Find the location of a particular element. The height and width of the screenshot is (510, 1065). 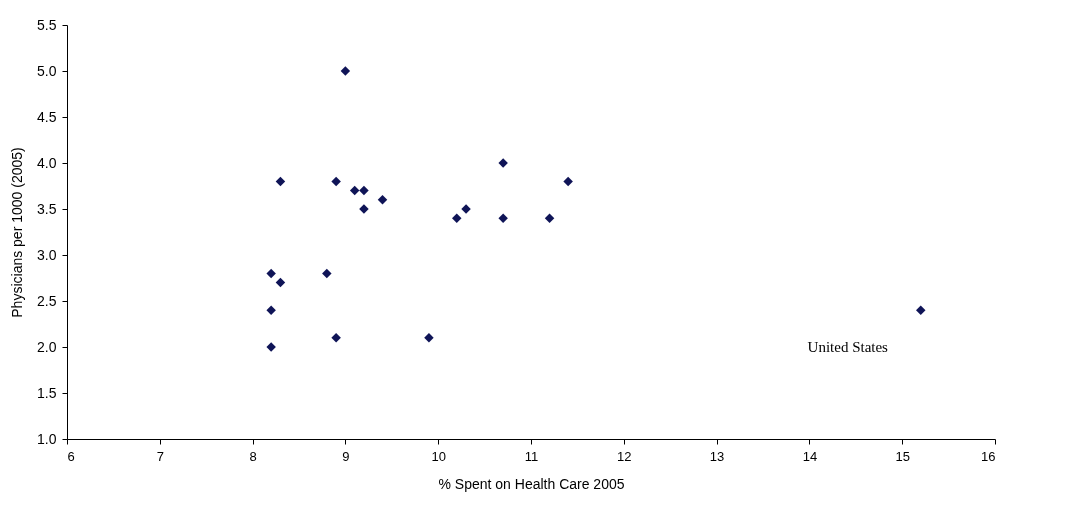

y-tick-label: 5.0 is located at coordinates (47, 70).